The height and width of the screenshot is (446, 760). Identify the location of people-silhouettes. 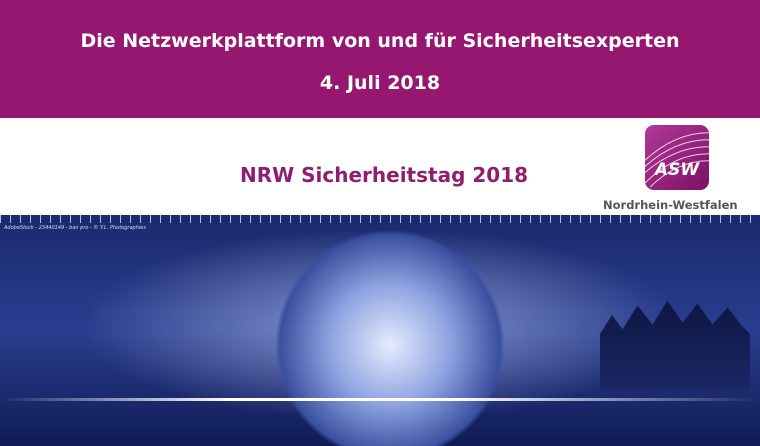
(675, 345).